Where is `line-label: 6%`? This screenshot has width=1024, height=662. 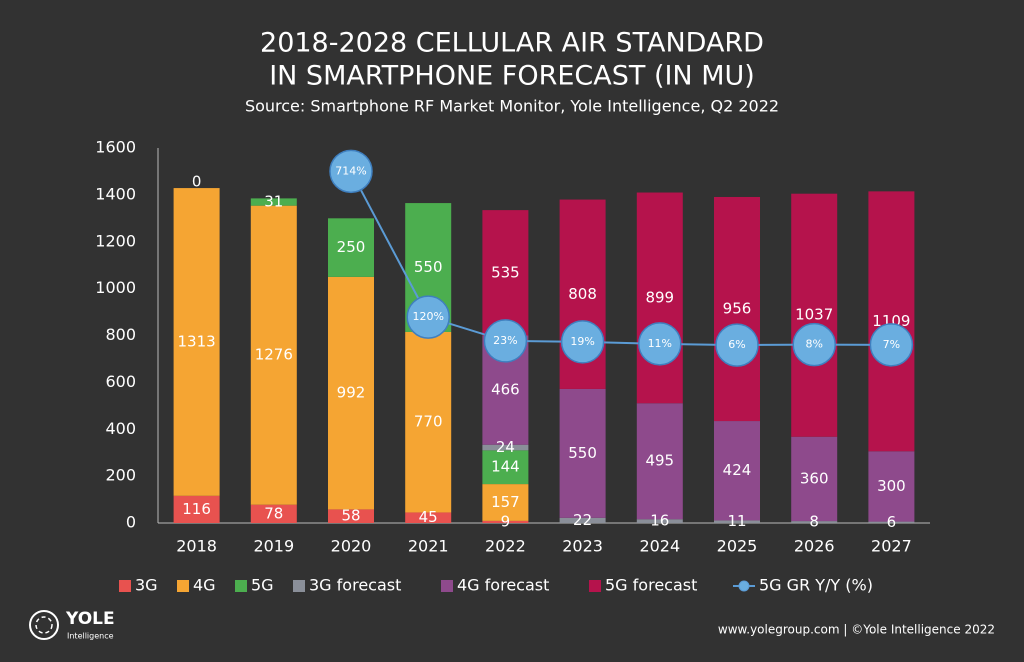
line-label: 6% is located at coordinates (736, 344).